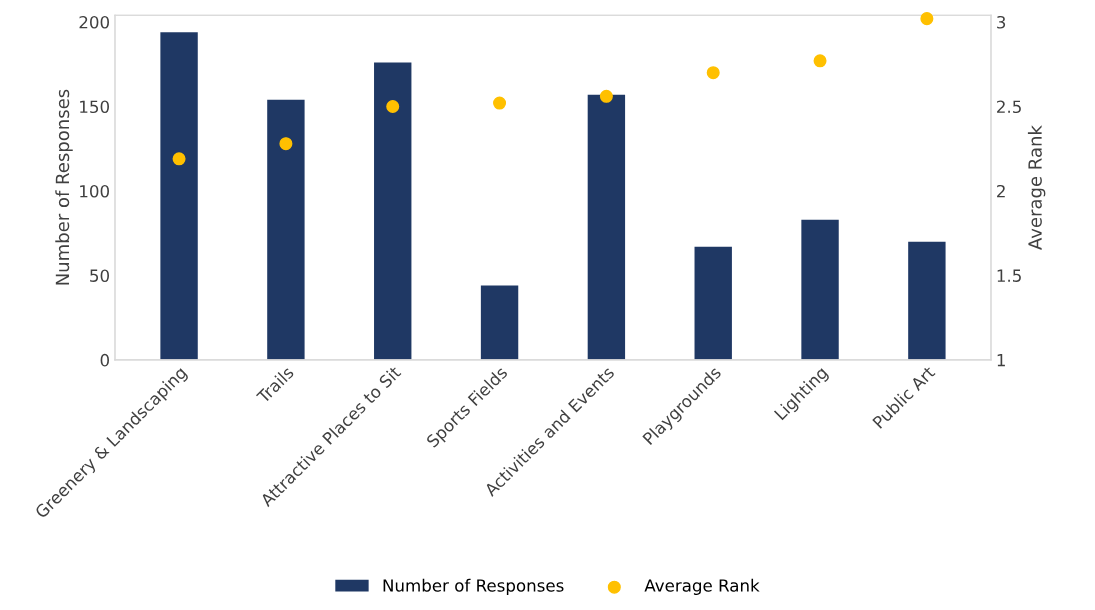 Image resolution: width=1095 pixels, height=610 pixels. Describe the element at coordinates (702, 586) in the screenshot. I see `legend-label: Average Rank` at that location.